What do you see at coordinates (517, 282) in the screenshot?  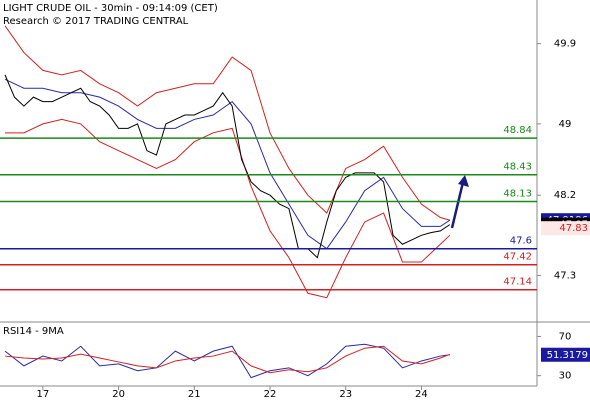 I see `level-label: 47.14` at bounding box center [517, 282].